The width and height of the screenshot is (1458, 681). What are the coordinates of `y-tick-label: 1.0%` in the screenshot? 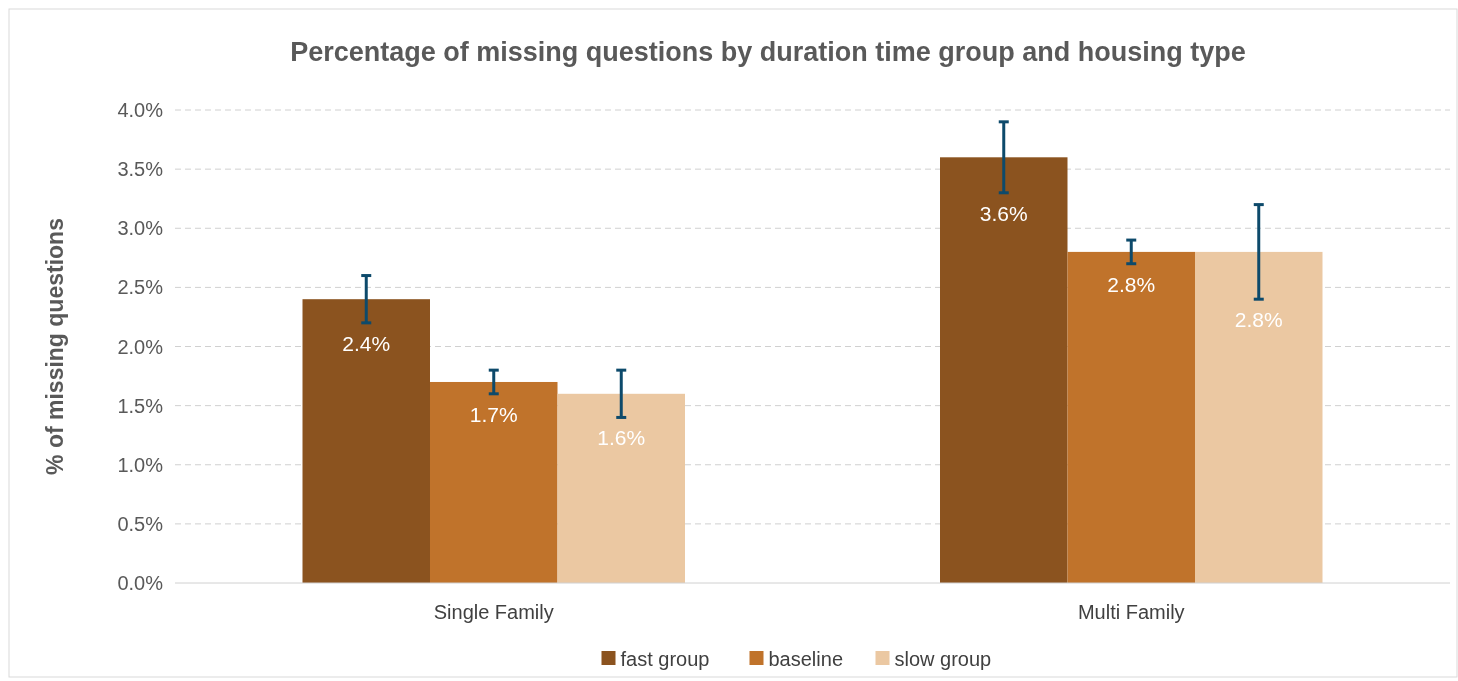 It's located at (140, 464).